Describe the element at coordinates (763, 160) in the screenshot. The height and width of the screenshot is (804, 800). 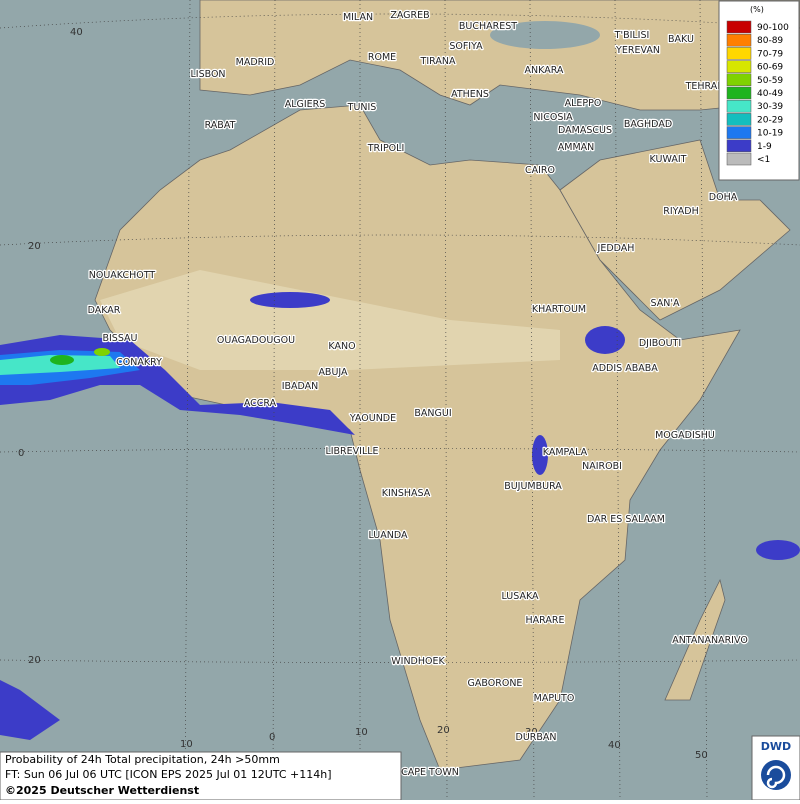
I see `legend-label: <1` at that location.